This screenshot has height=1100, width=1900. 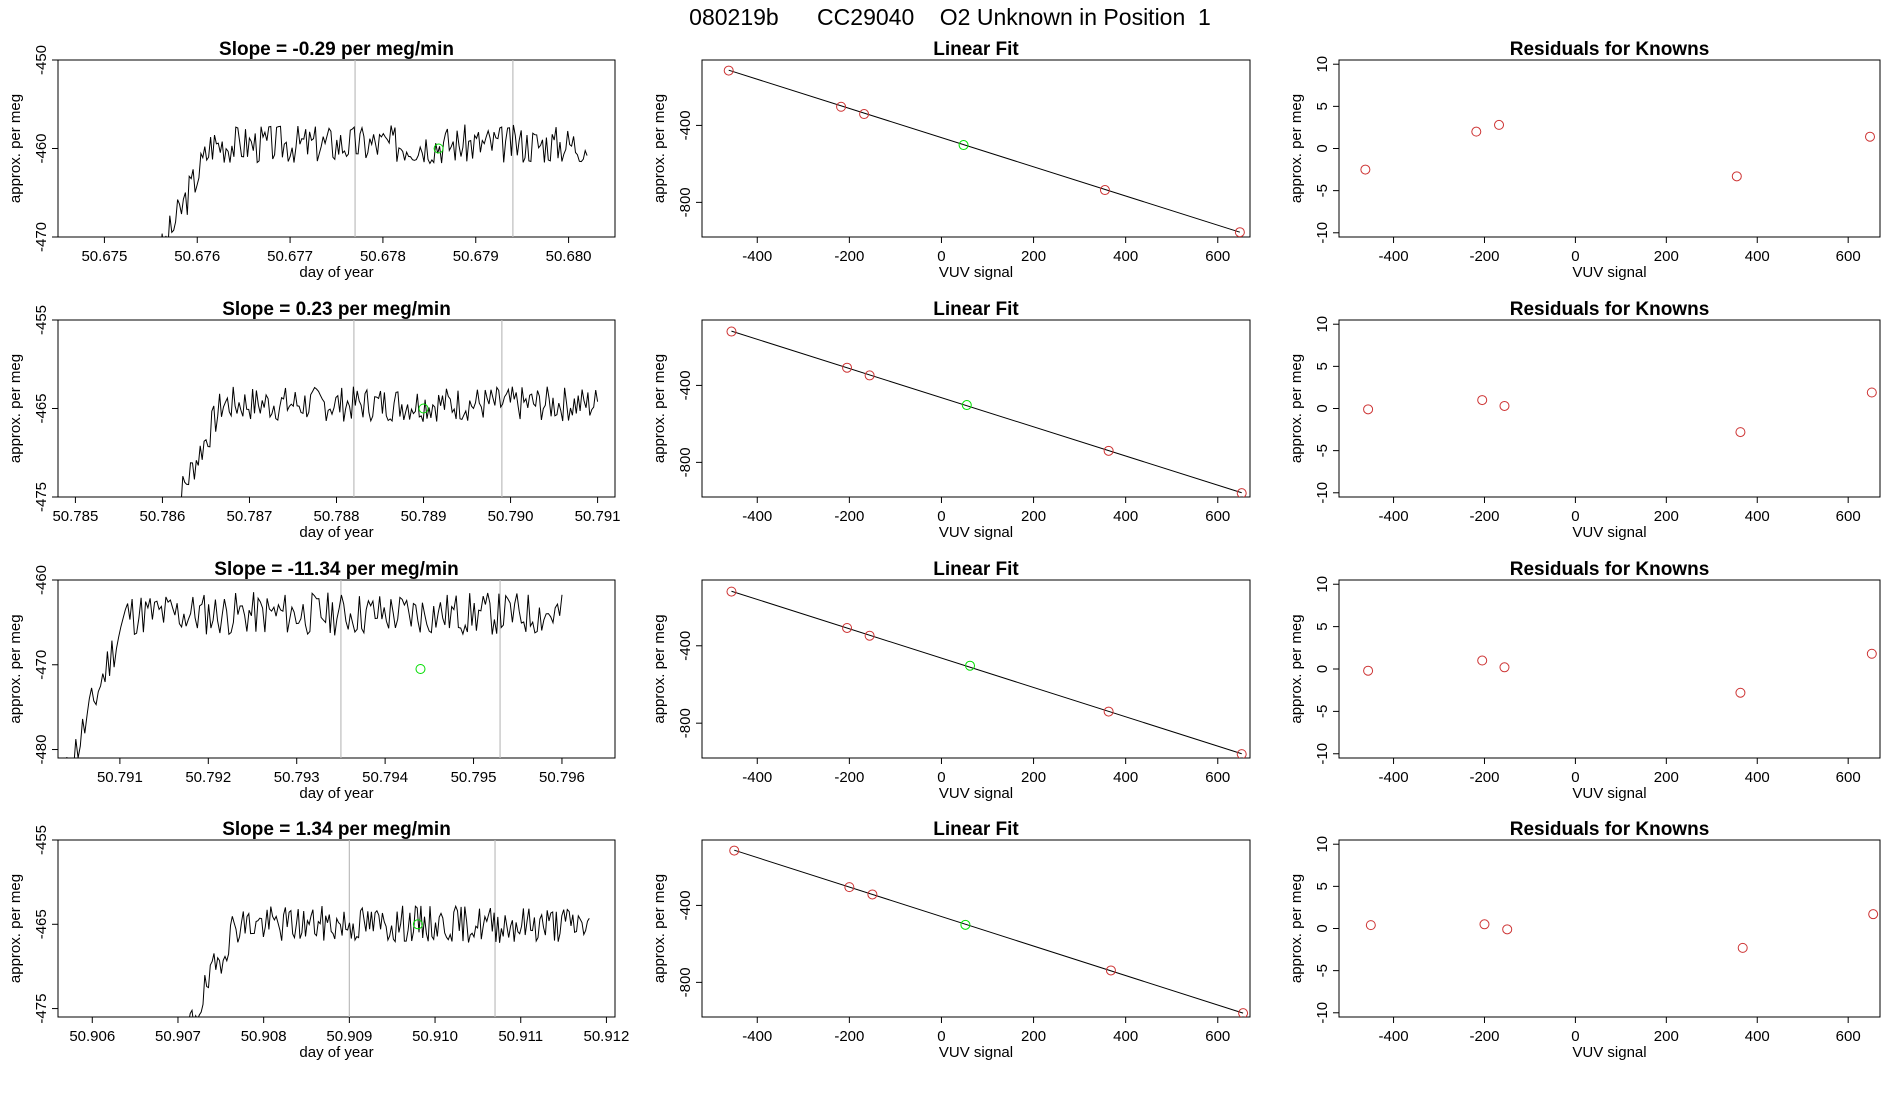 What do you see at coordinates (337, 516) in the screenshot?
I see `x-tick-label: 50.788` at bounding box center [337, 516].